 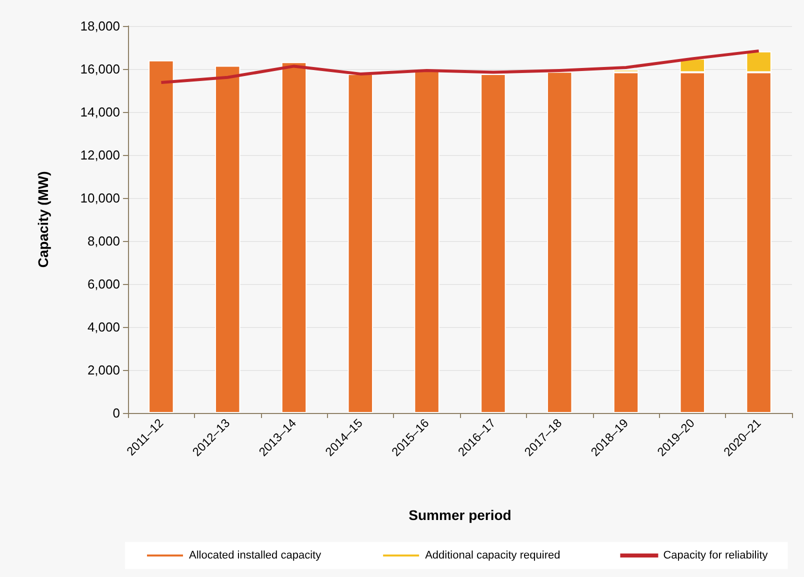 I want to click on y-tick-label: 18,000, so click(x=100, y=26).